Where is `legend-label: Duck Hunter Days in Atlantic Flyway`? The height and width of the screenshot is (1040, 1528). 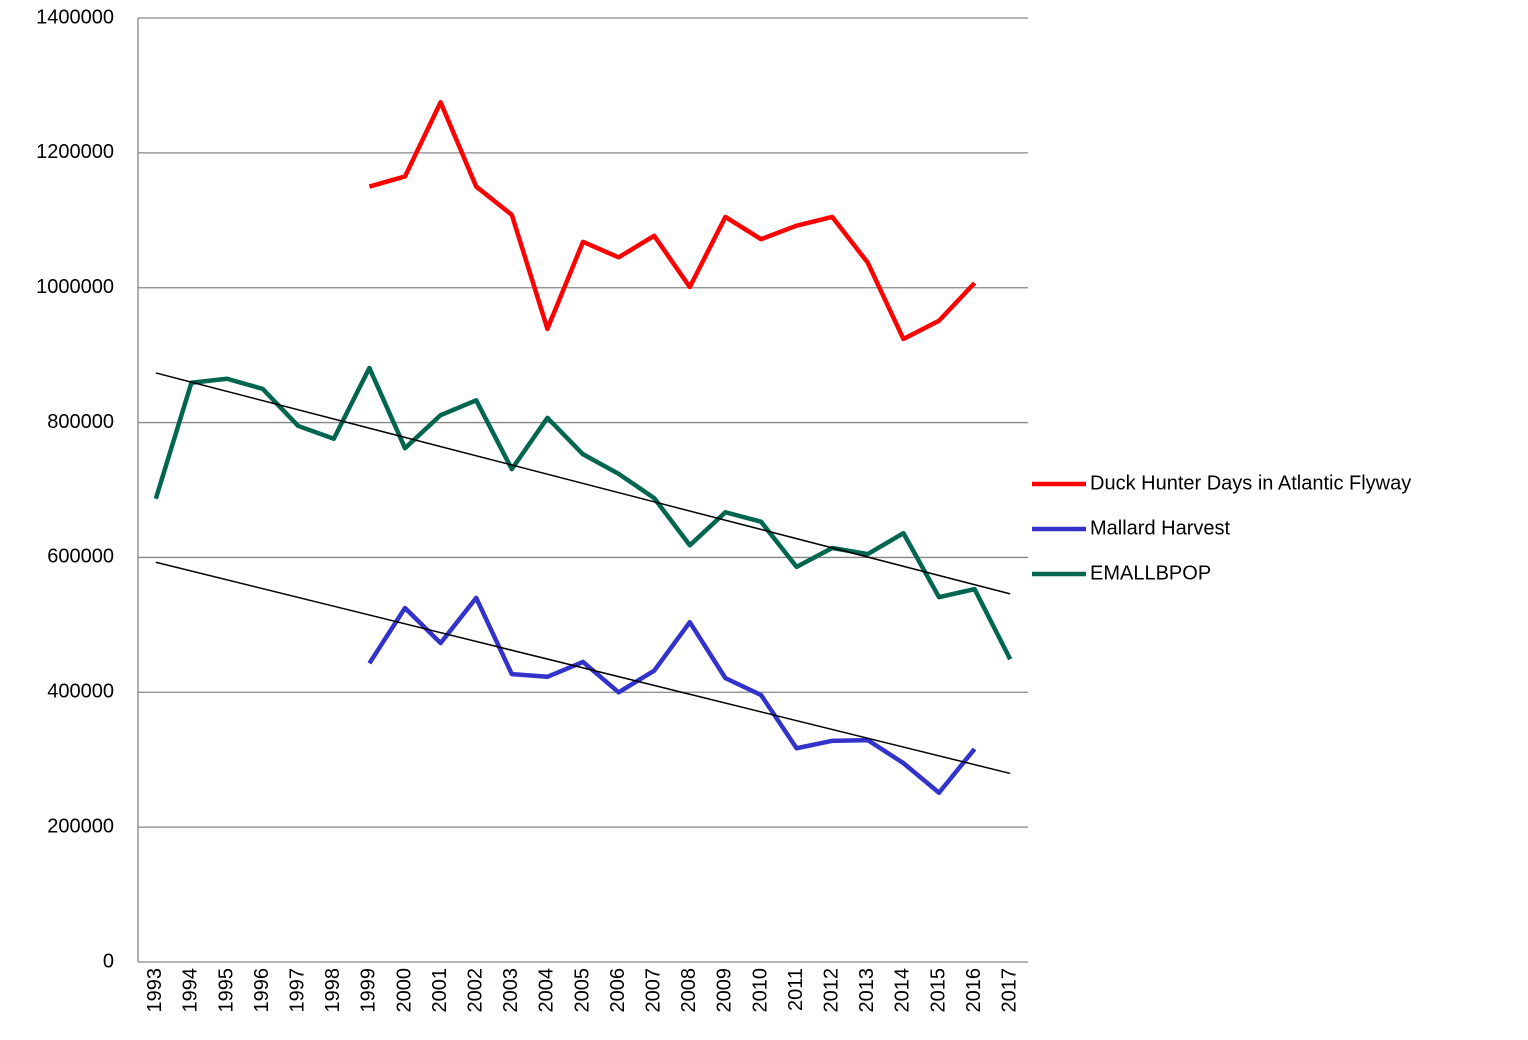
legend-label: Duck Hunter Days in Atlantic Flyway is located at coordinates (1250, 483).